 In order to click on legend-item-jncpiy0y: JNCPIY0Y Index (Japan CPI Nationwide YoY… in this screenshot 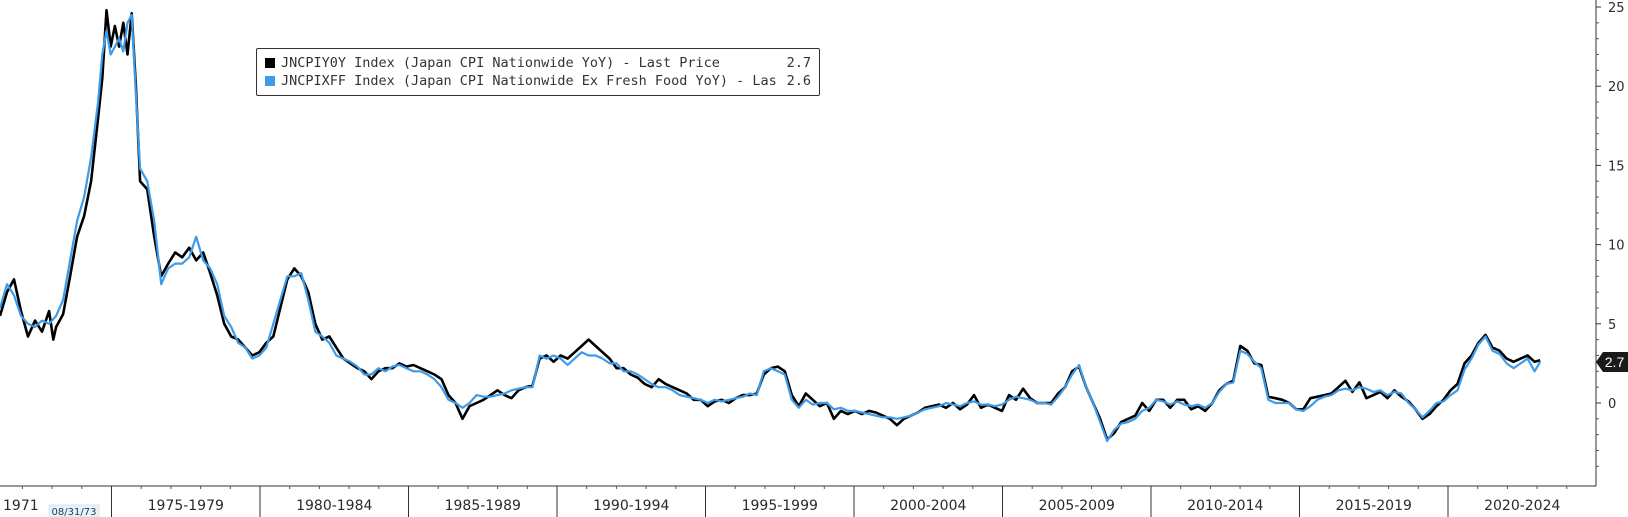, I will do `click(538, 63)`.